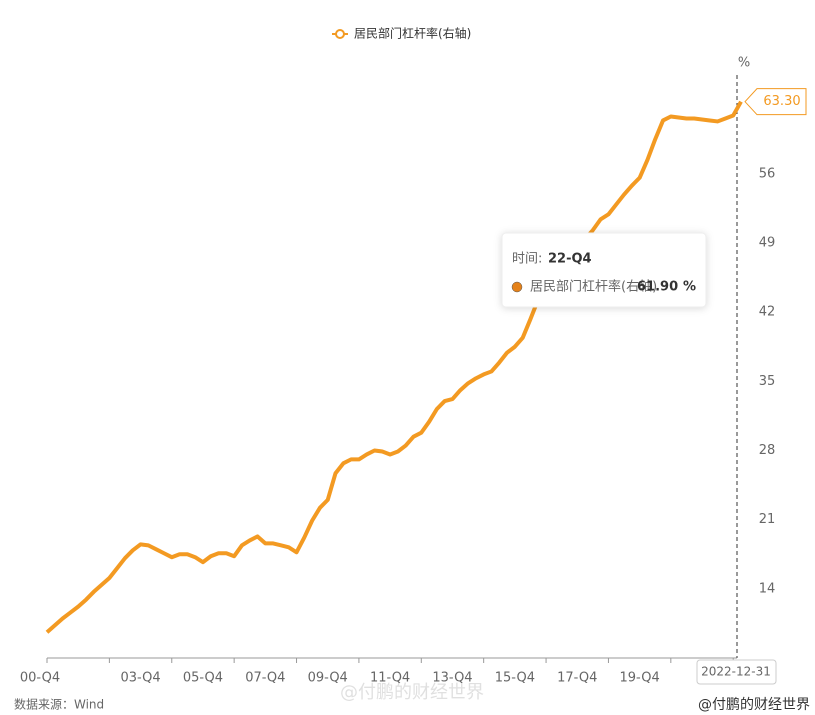 Image resolution: width=815 pixels, height=715 pixels. I want to click on end-label: 63.30, so click(781, 101).